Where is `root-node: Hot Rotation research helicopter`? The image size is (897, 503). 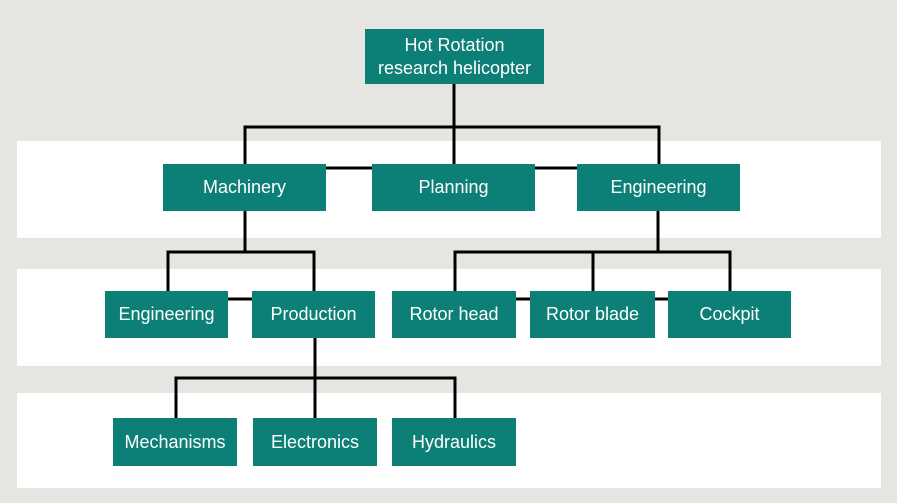
root-node: Hot Rotation research helicopter is located at coordinates (454, 56).